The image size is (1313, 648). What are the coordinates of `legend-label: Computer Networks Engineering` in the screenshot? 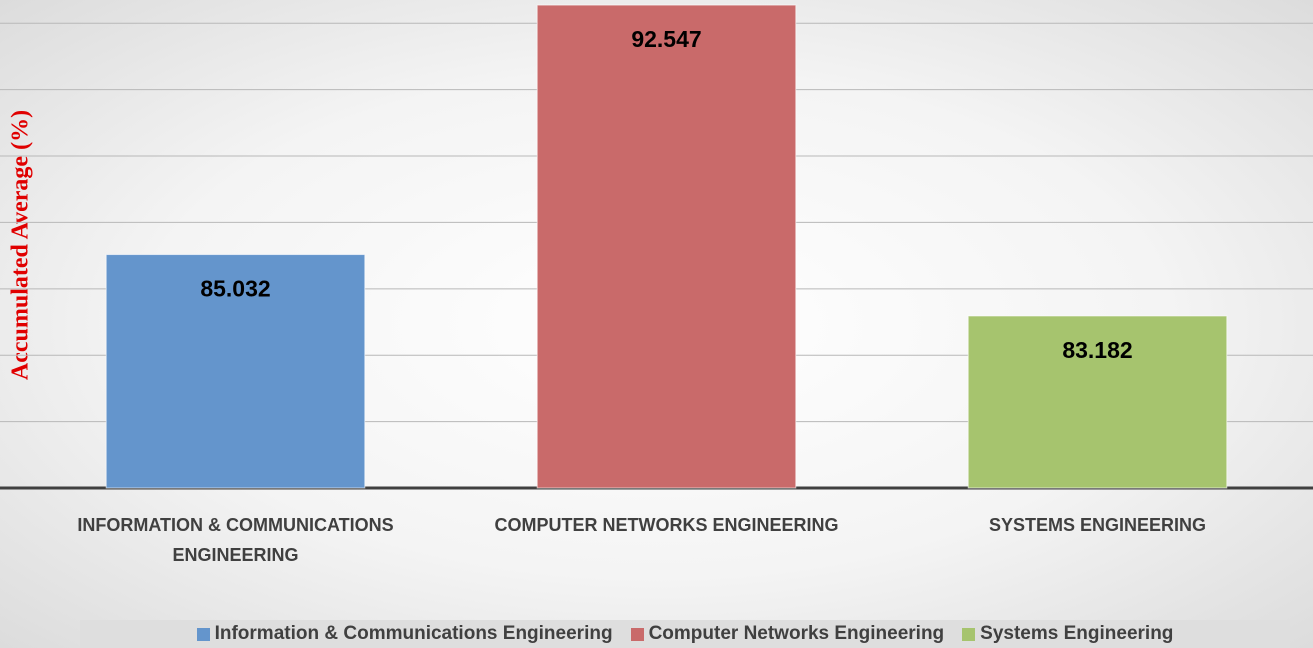 It's located at (796, 633).